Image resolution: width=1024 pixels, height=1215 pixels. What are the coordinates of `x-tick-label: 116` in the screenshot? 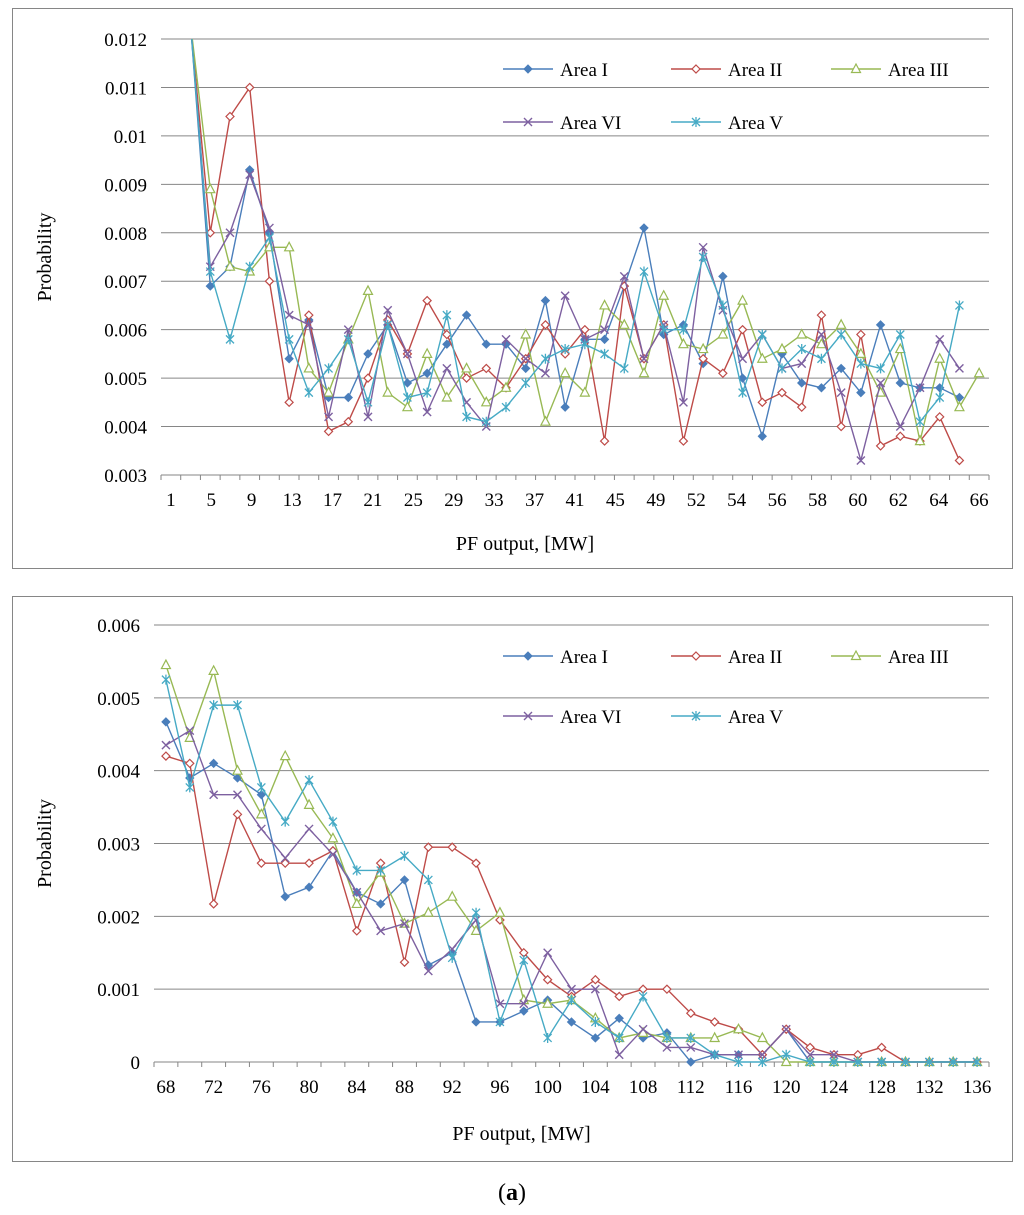 It's located at (739, 1087).